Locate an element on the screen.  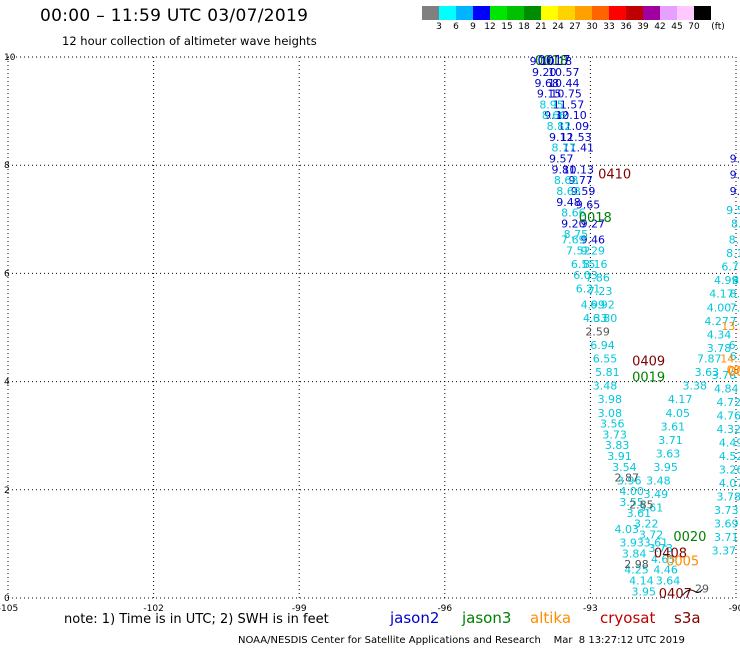
wave-height-value: 4.00 is located at coordinates (631, 491).